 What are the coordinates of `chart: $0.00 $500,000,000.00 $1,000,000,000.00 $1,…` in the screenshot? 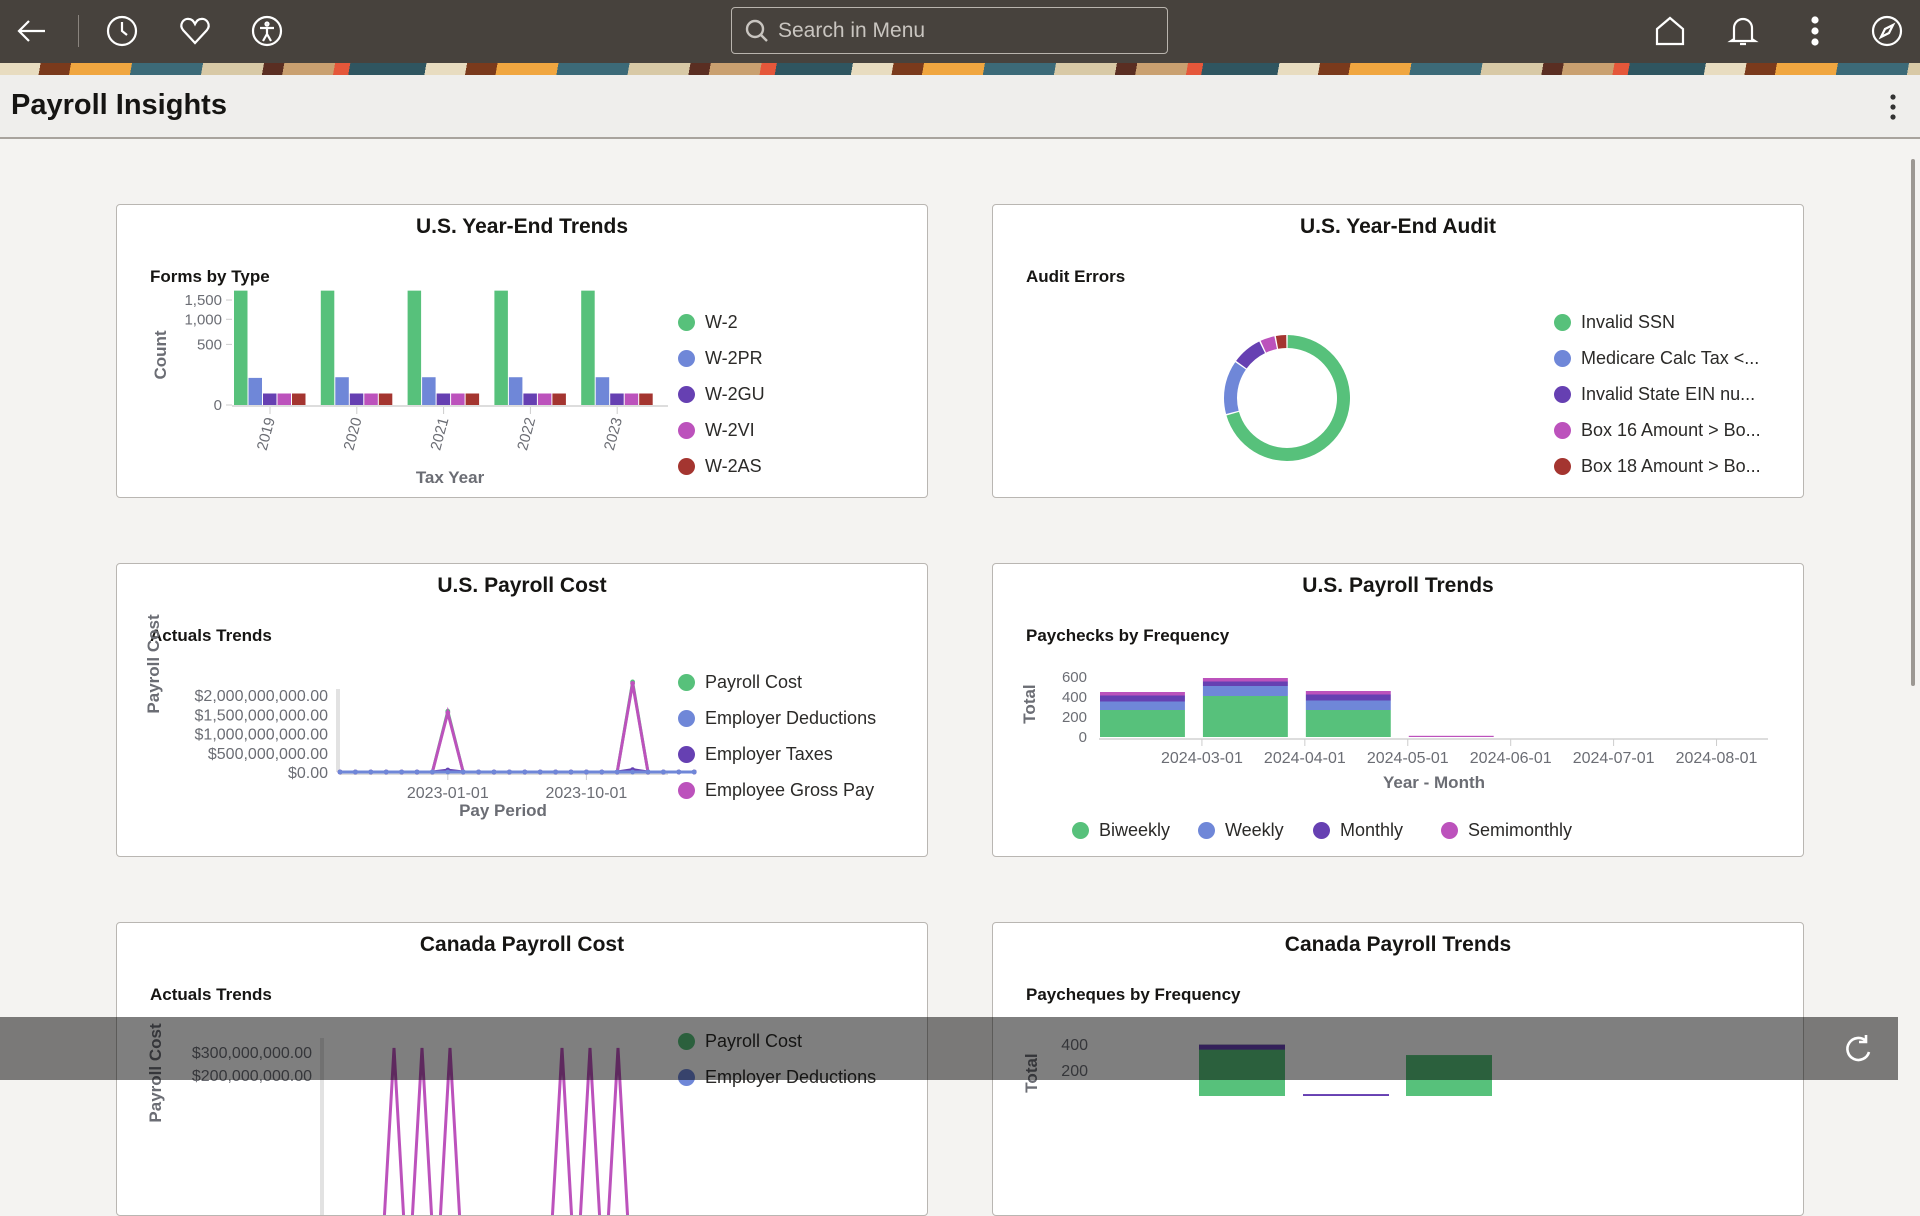 It's located at (420, 717).